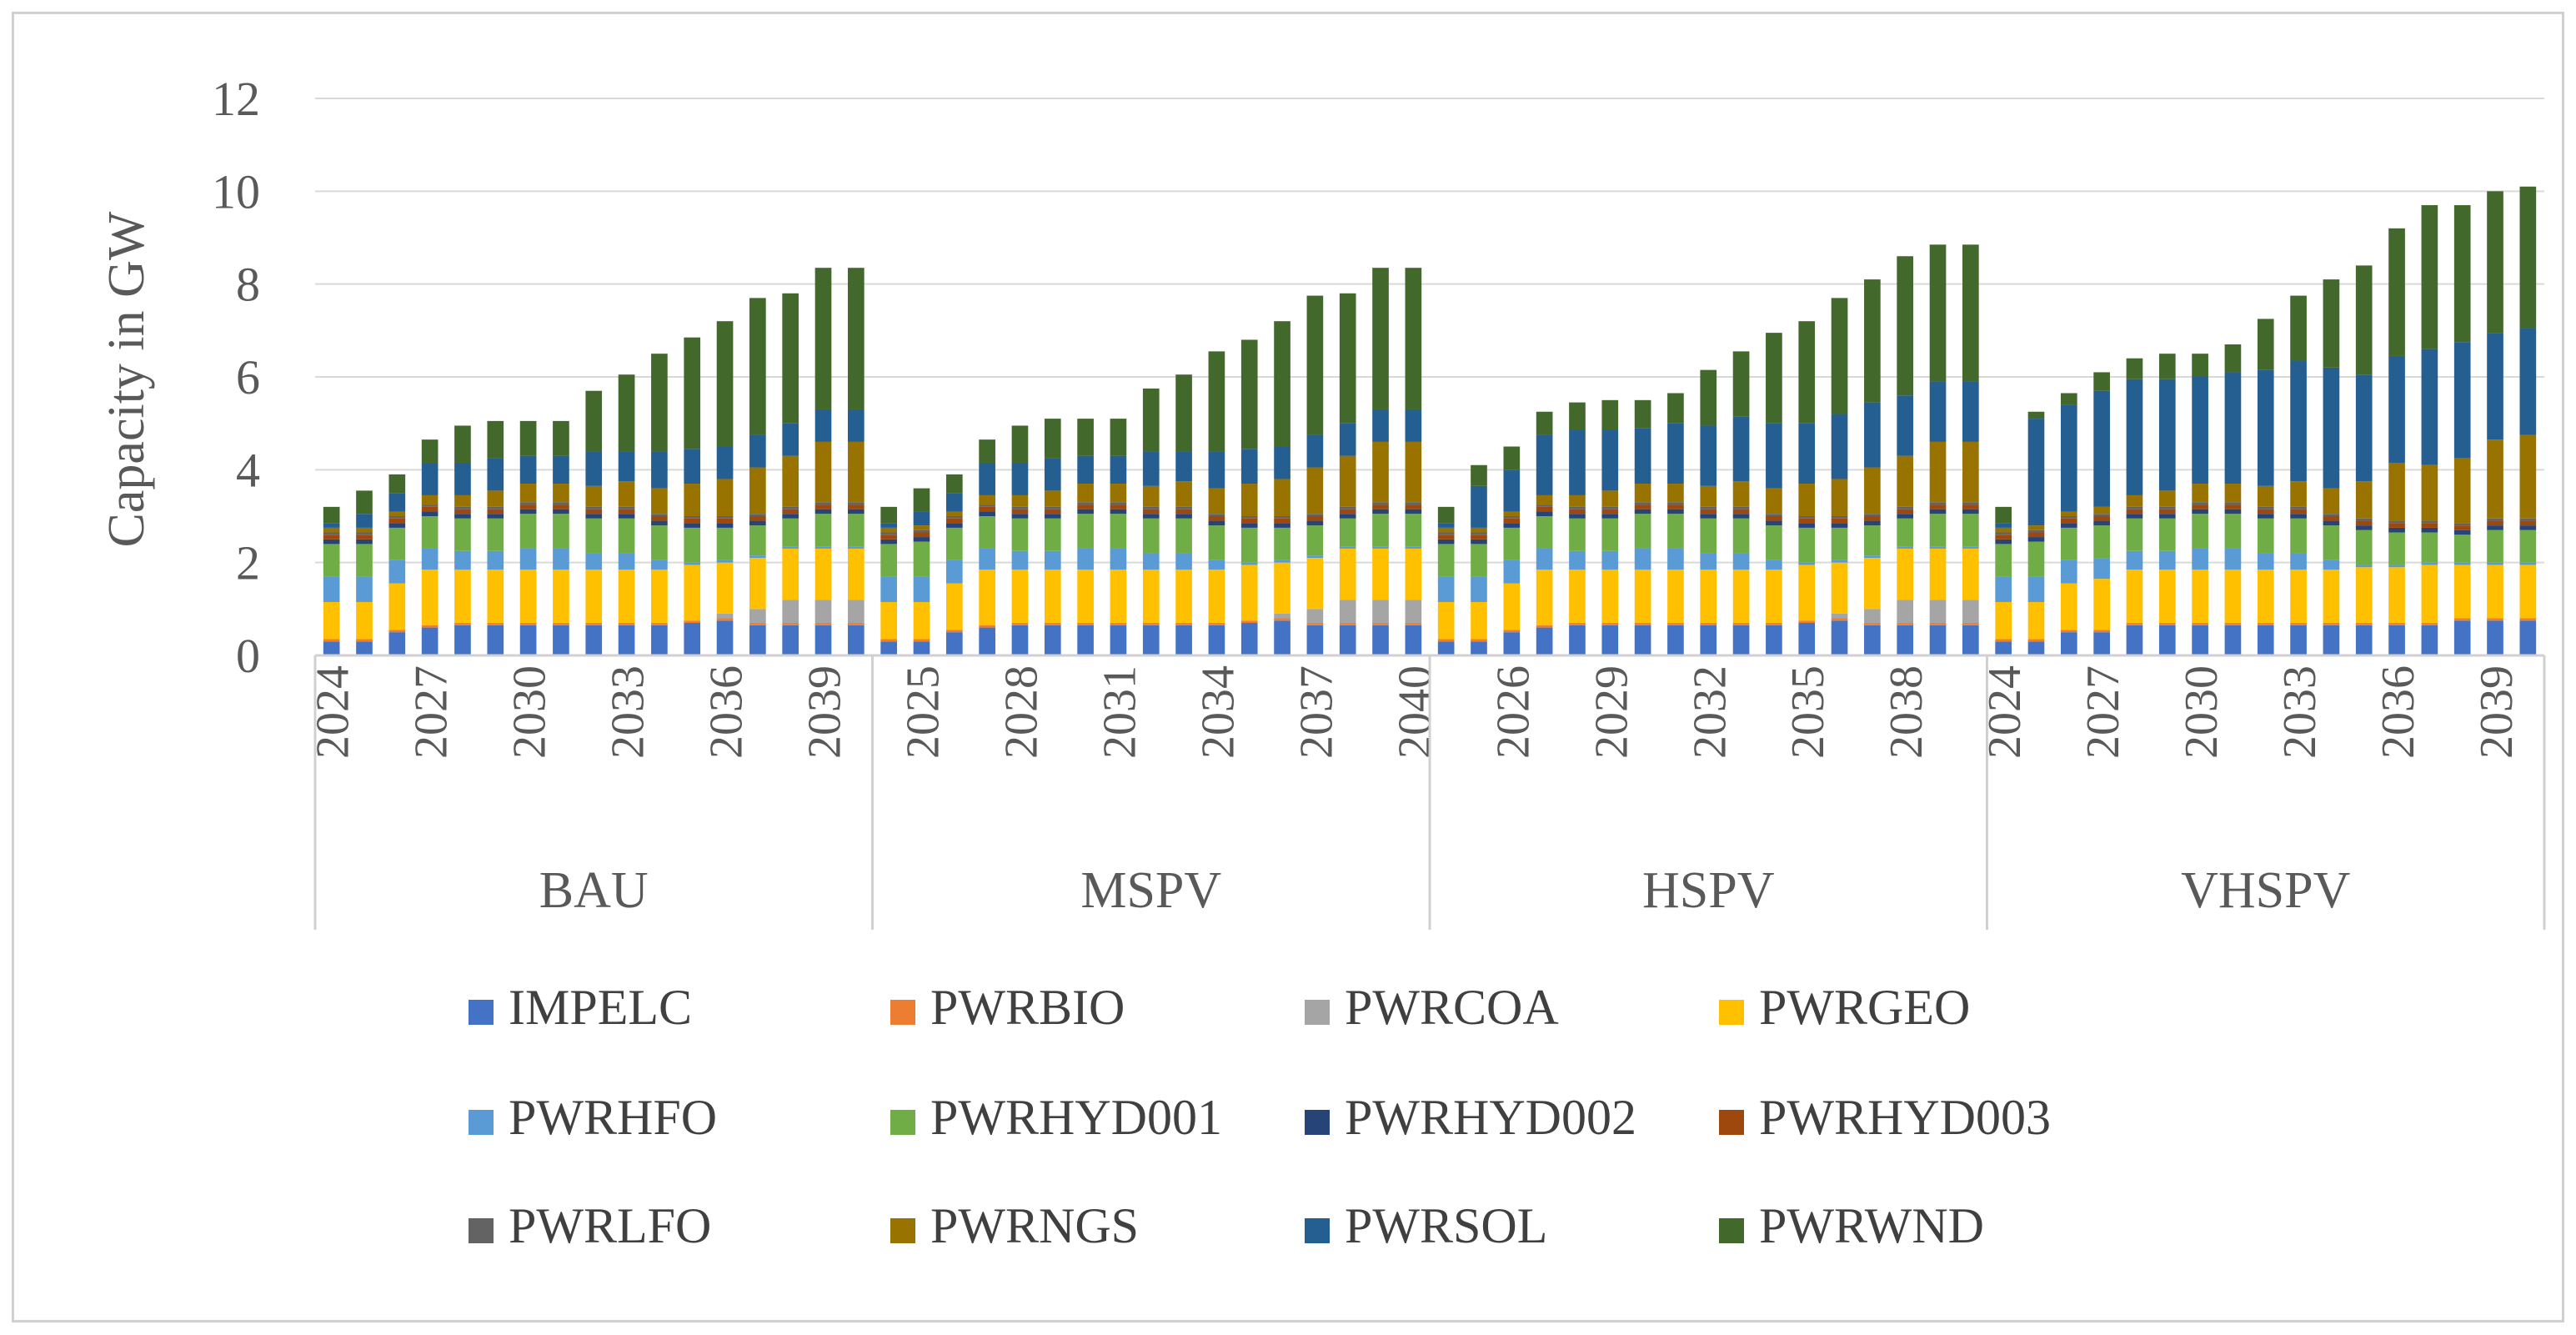 The width and height of the screenshot is (2576, 1335). What do you see at coordinates (1119, 712) in the screenshot?
I see `x-tick-label: 2031` at bounding box center [1119, 712].